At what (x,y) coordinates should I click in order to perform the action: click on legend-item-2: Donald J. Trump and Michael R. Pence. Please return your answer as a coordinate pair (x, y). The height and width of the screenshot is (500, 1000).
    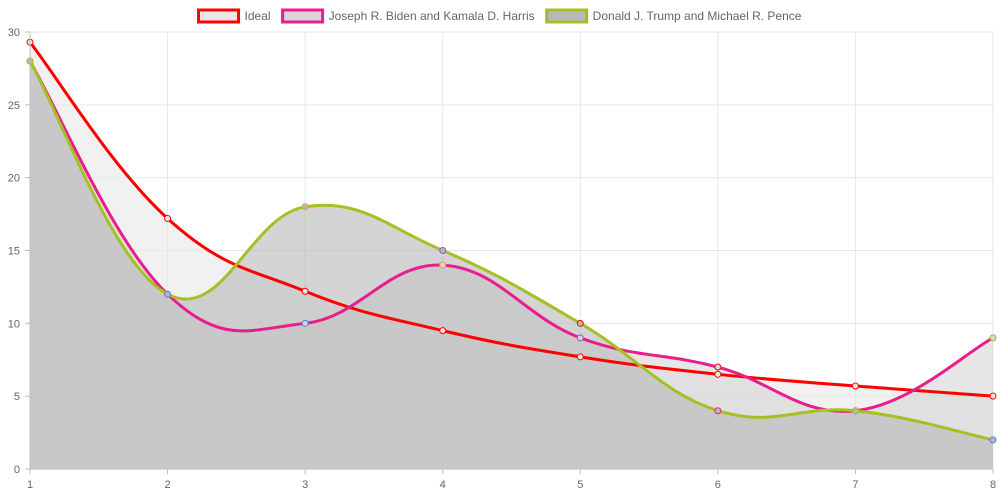
    Looking at the image, I should click on (673, 16).